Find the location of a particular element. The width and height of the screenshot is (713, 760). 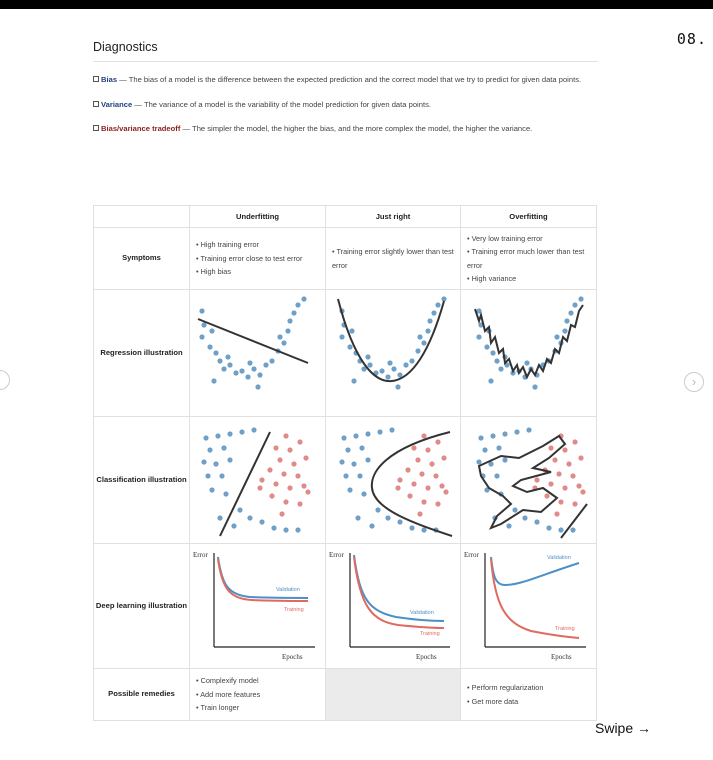

swipe-hint: Swipe → is located at coordinates (623, 728).